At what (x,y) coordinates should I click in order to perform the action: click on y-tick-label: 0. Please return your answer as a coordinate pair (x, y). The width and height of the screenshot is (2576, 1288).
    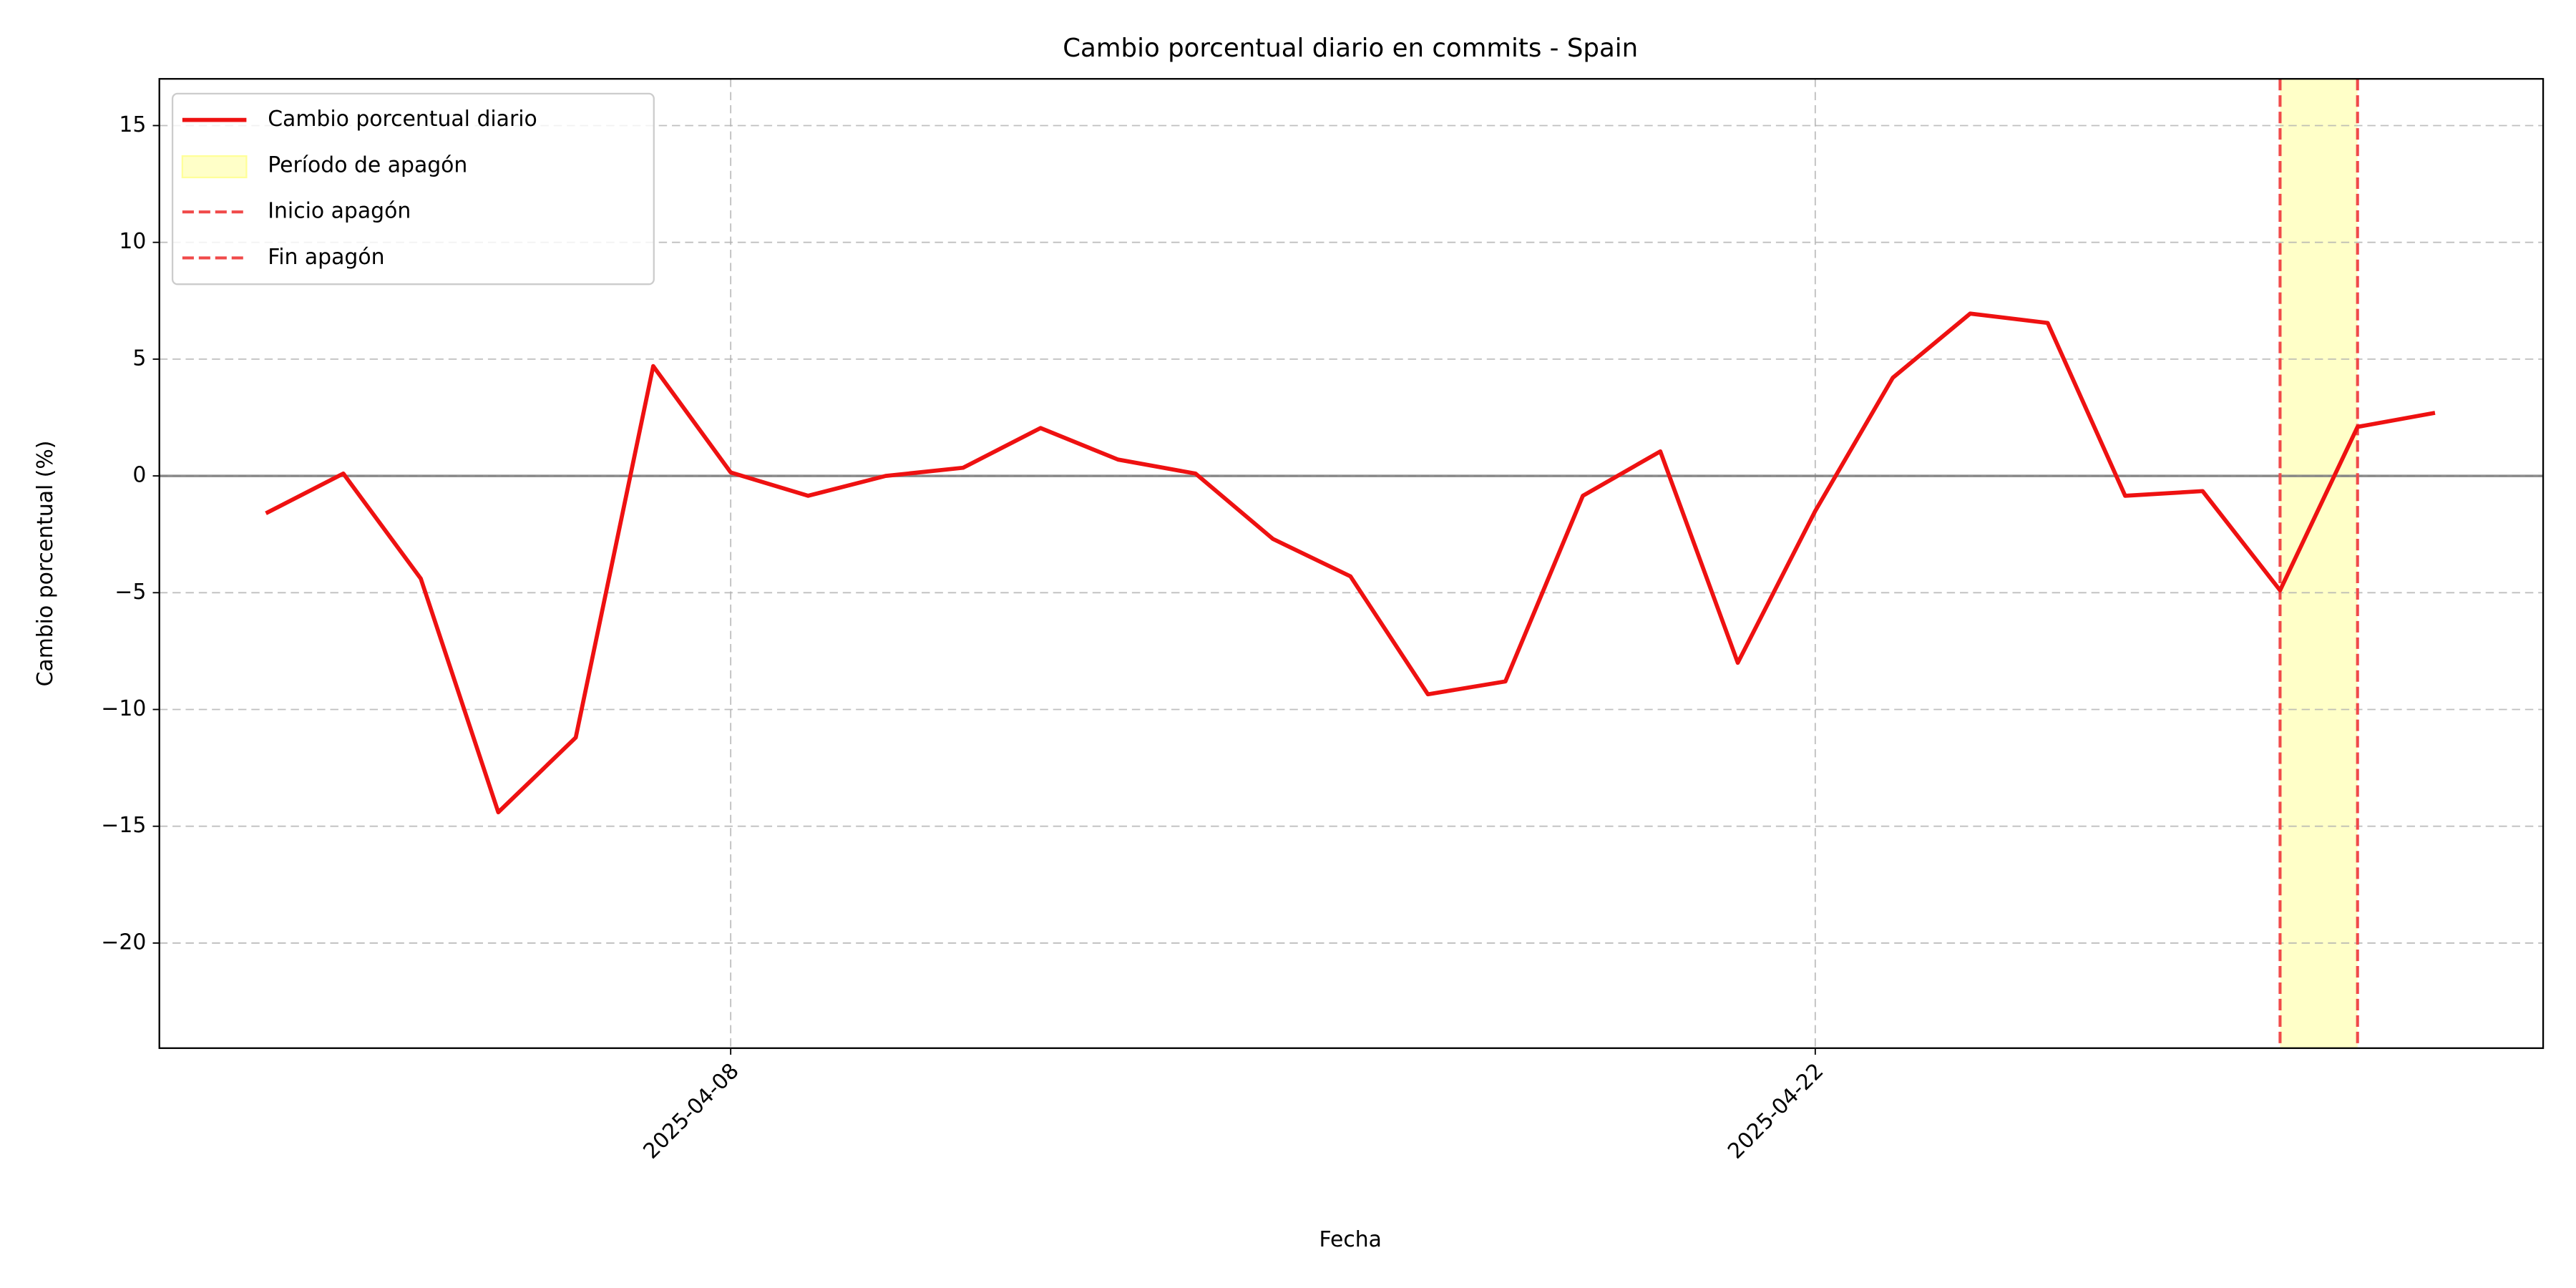
    Looking at the image, I should click on (139, 475).